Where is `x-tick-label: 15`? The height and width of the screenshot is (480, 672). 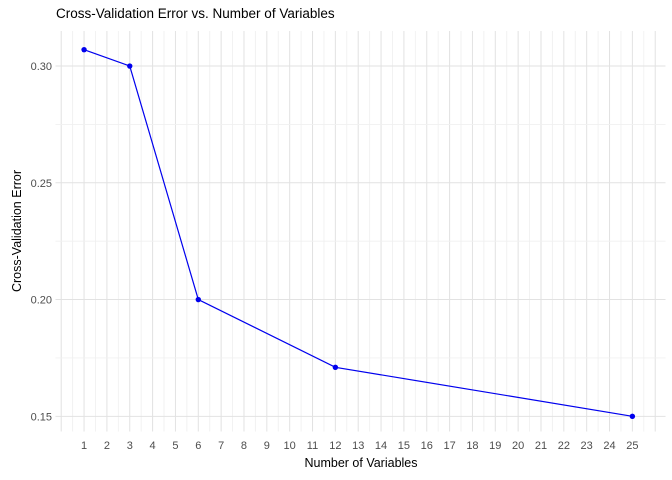 x-tick-label: 15 is located at coordinates (404, 446).